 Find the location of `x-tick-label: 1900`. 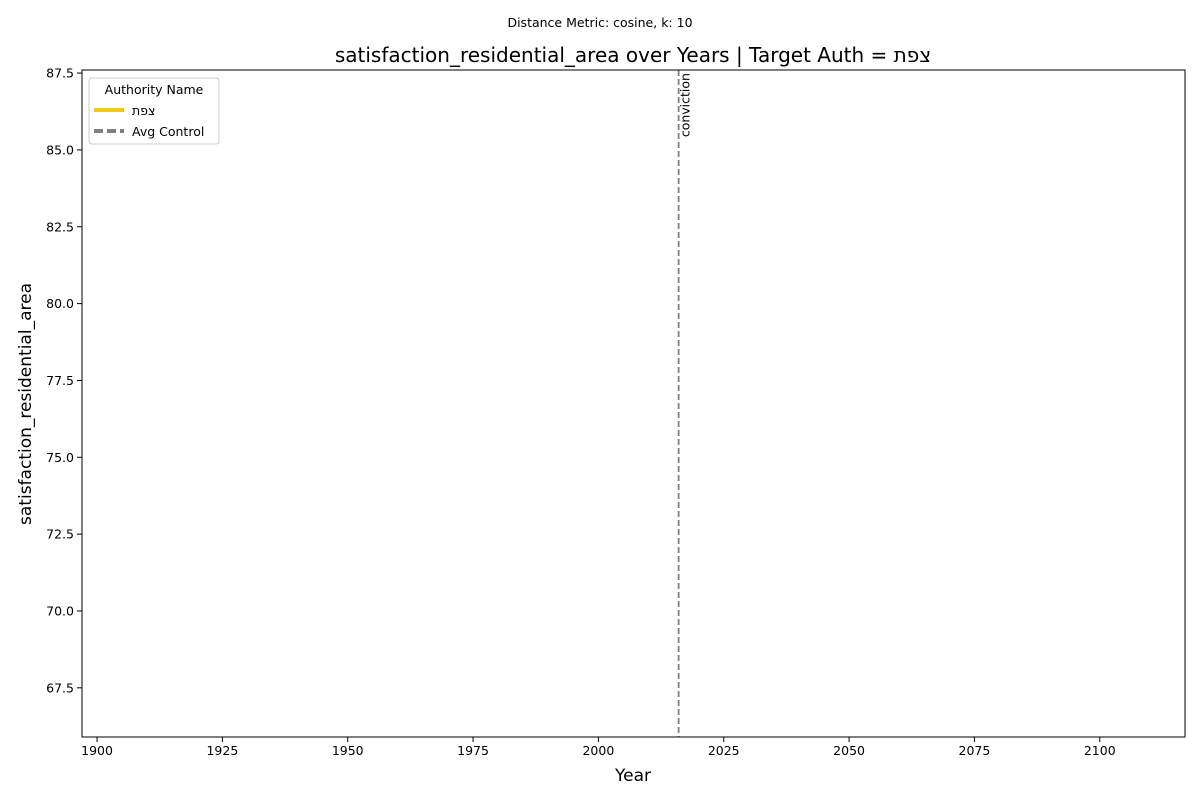

x-tick-label: 1900 is located at coordinates (97, 750).